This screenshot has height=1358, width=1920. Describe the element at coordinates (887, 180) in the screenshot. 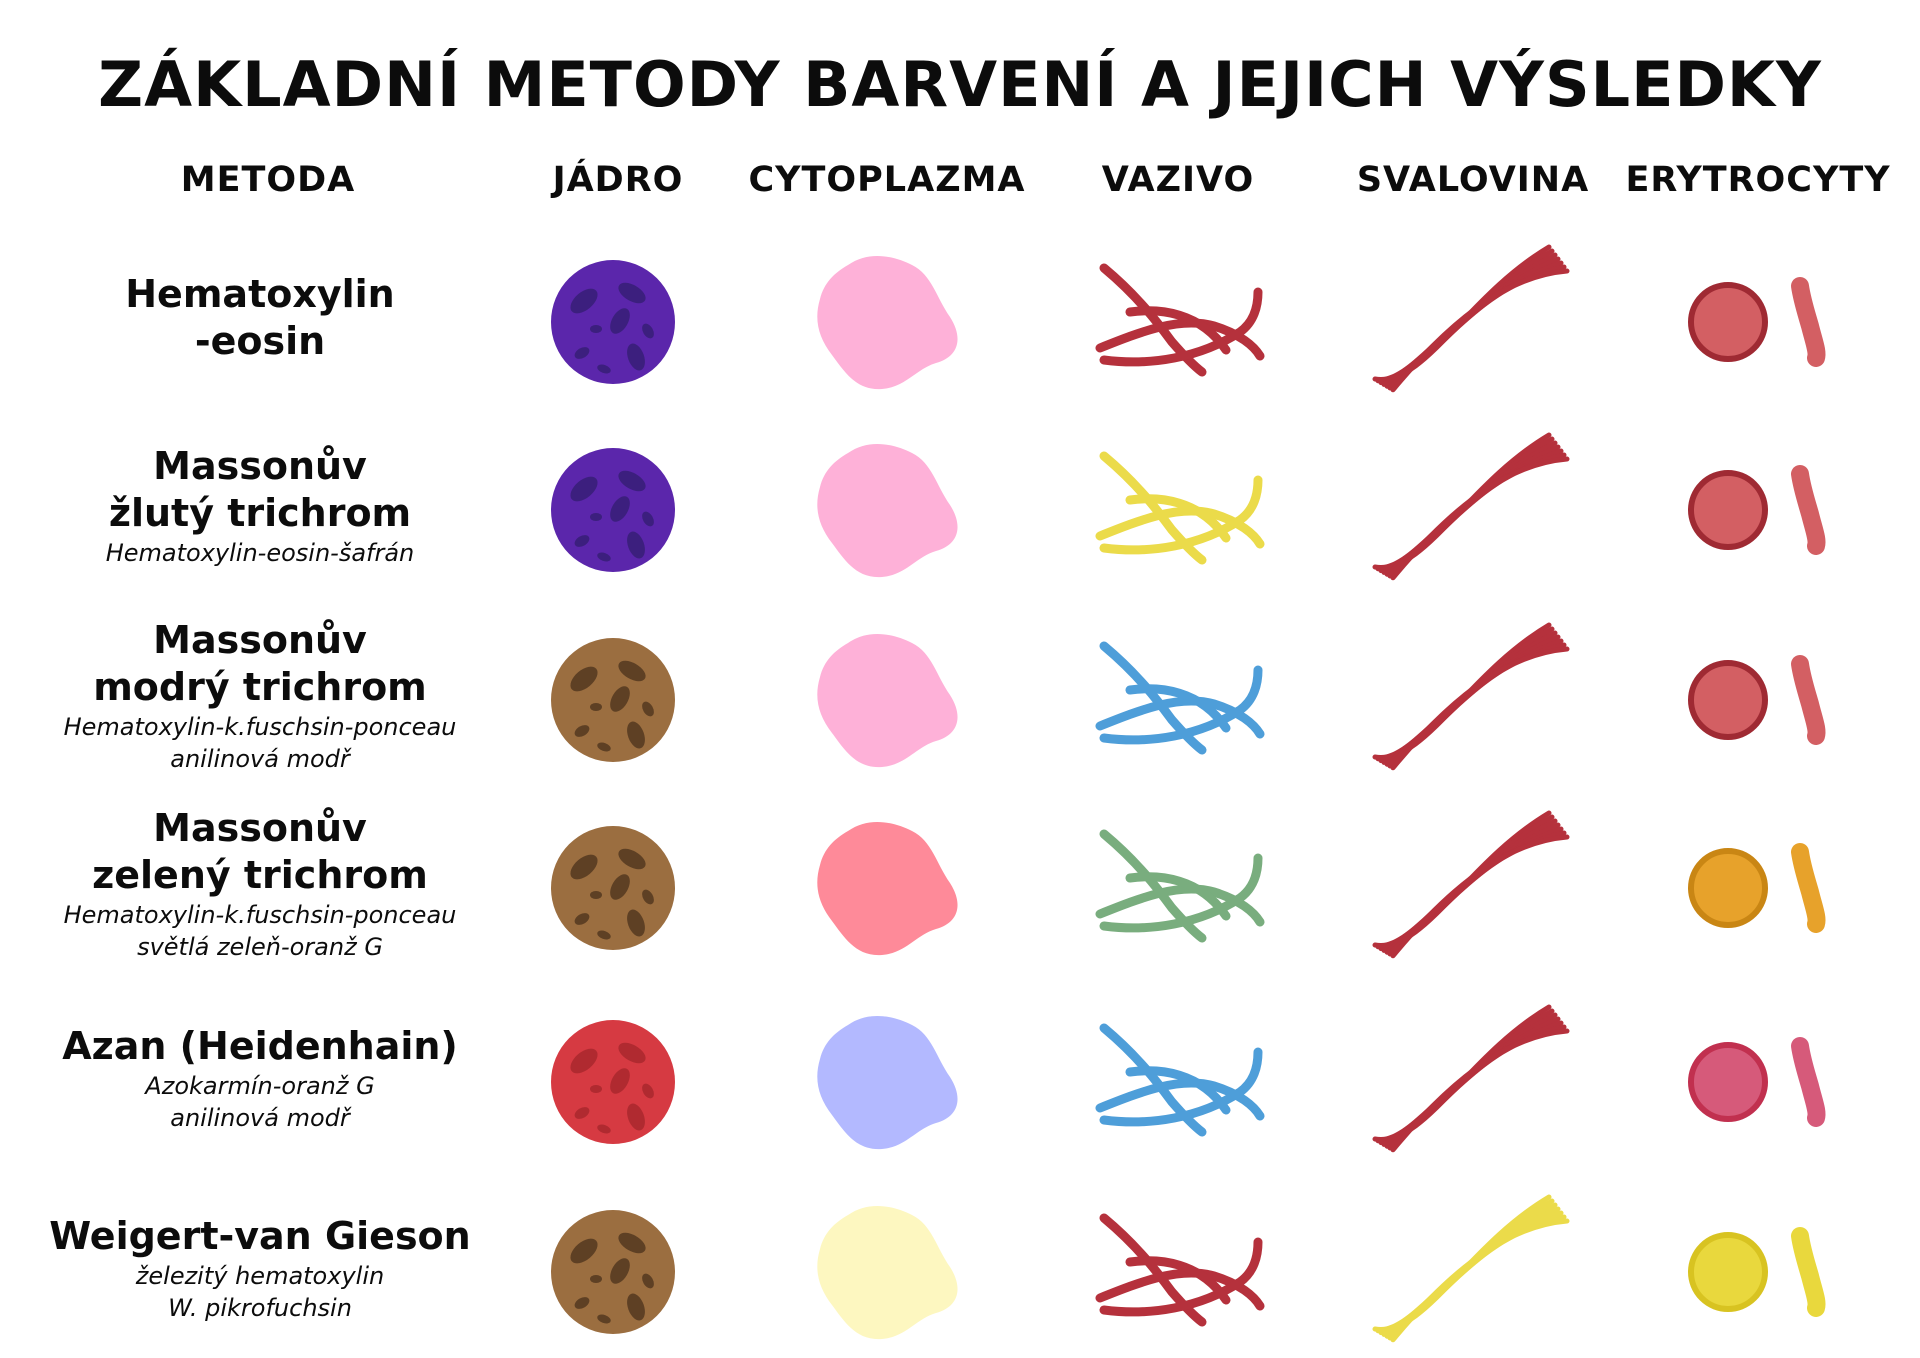

I see `column-header-cytoplasm: CYTOPLAZMA` at that location.